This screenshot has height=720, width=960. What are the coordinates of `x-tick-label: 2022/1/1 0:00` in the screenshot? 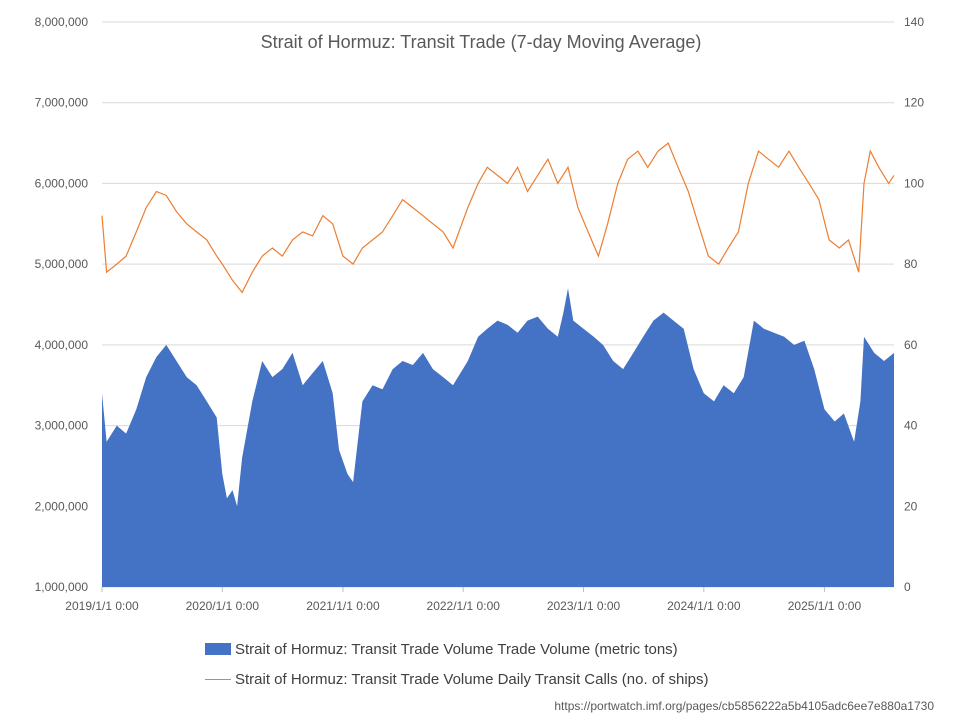 It's located at (464, 606).